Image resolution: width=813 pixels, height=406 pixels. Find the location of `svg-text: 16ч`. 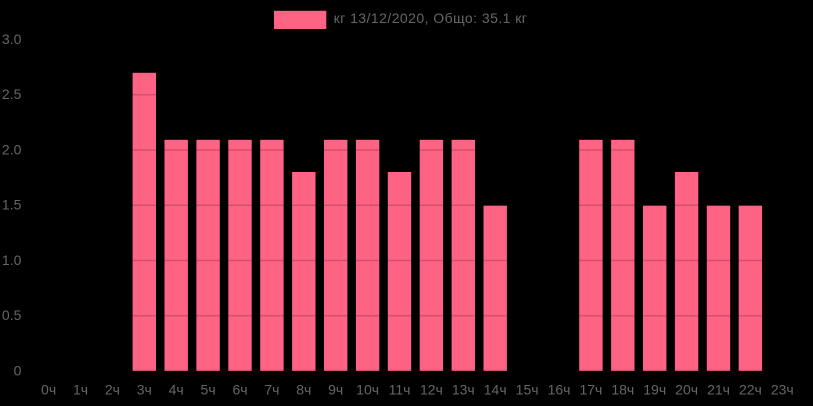

svg-text: 16ч is located at coordinates (559, 390).